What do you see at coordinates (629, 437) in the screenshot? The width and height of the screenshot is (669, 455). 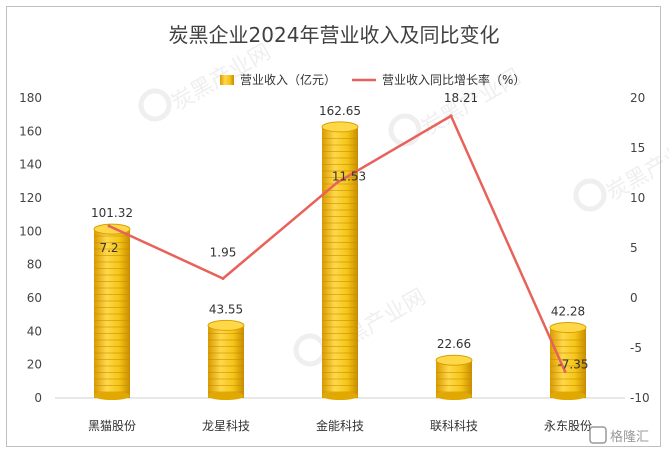 I see `brand-text: 格隆汇` at bounding box center [629, 437].